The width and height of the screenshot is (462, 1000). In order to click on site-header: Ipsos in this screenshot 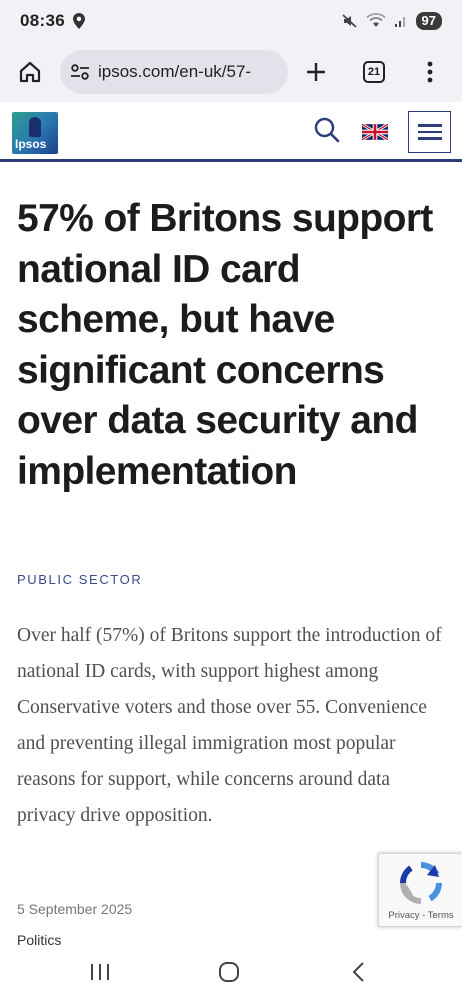, I will do `click(231, 132)`.